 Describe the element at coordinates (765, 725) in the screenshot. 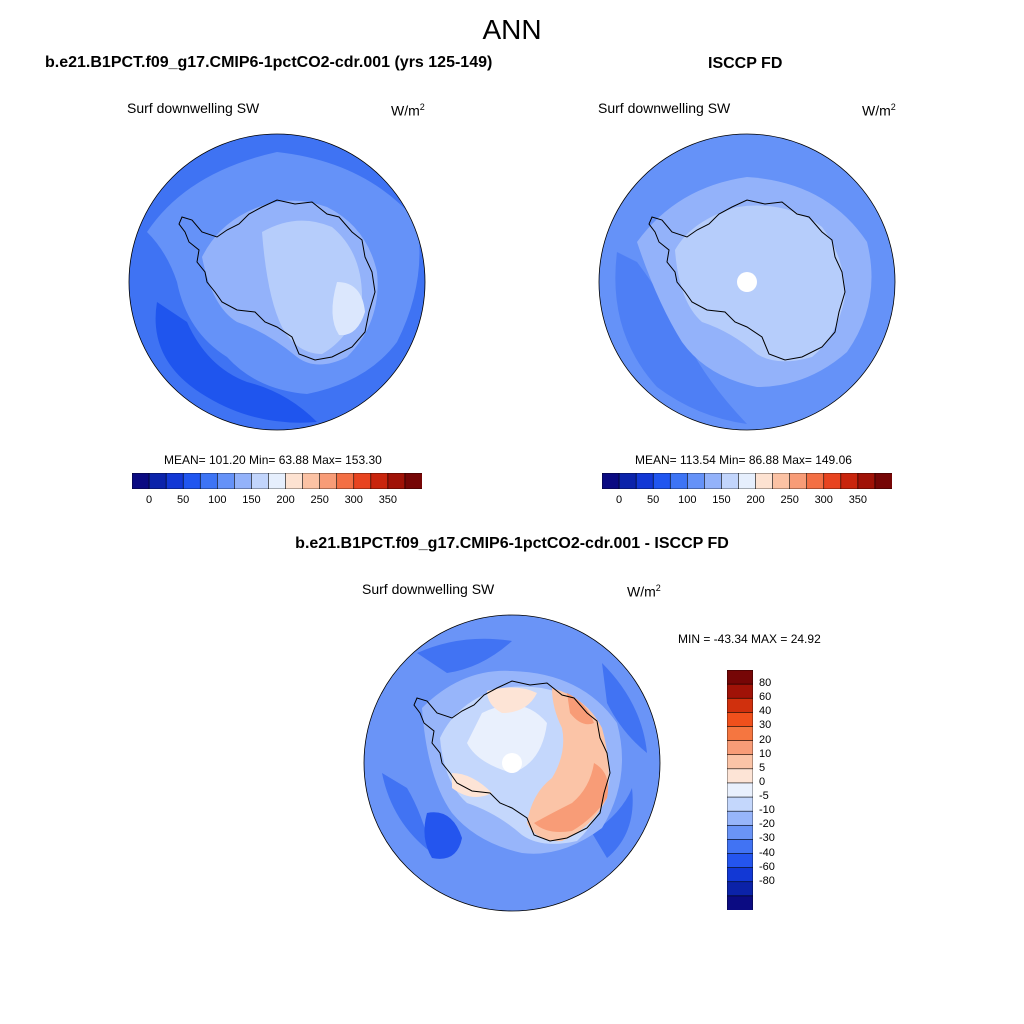

I see `colorbar-tick-label: 30` at that location.